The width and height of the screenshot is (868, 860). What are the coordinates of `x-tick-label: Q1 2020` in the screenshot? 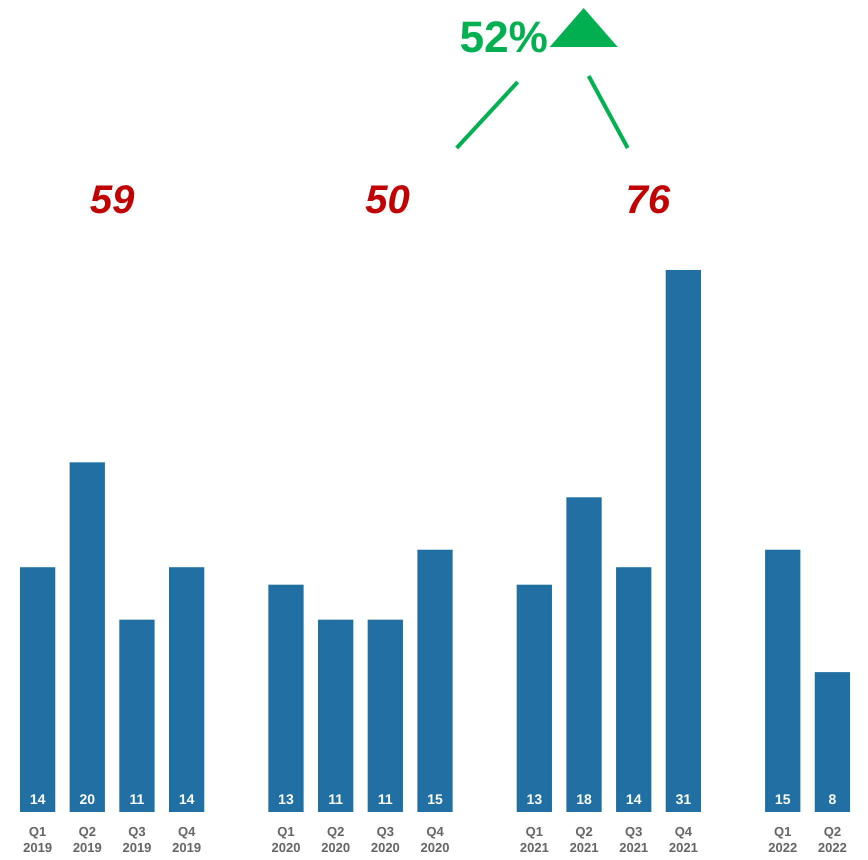 It's located at (286, 839).